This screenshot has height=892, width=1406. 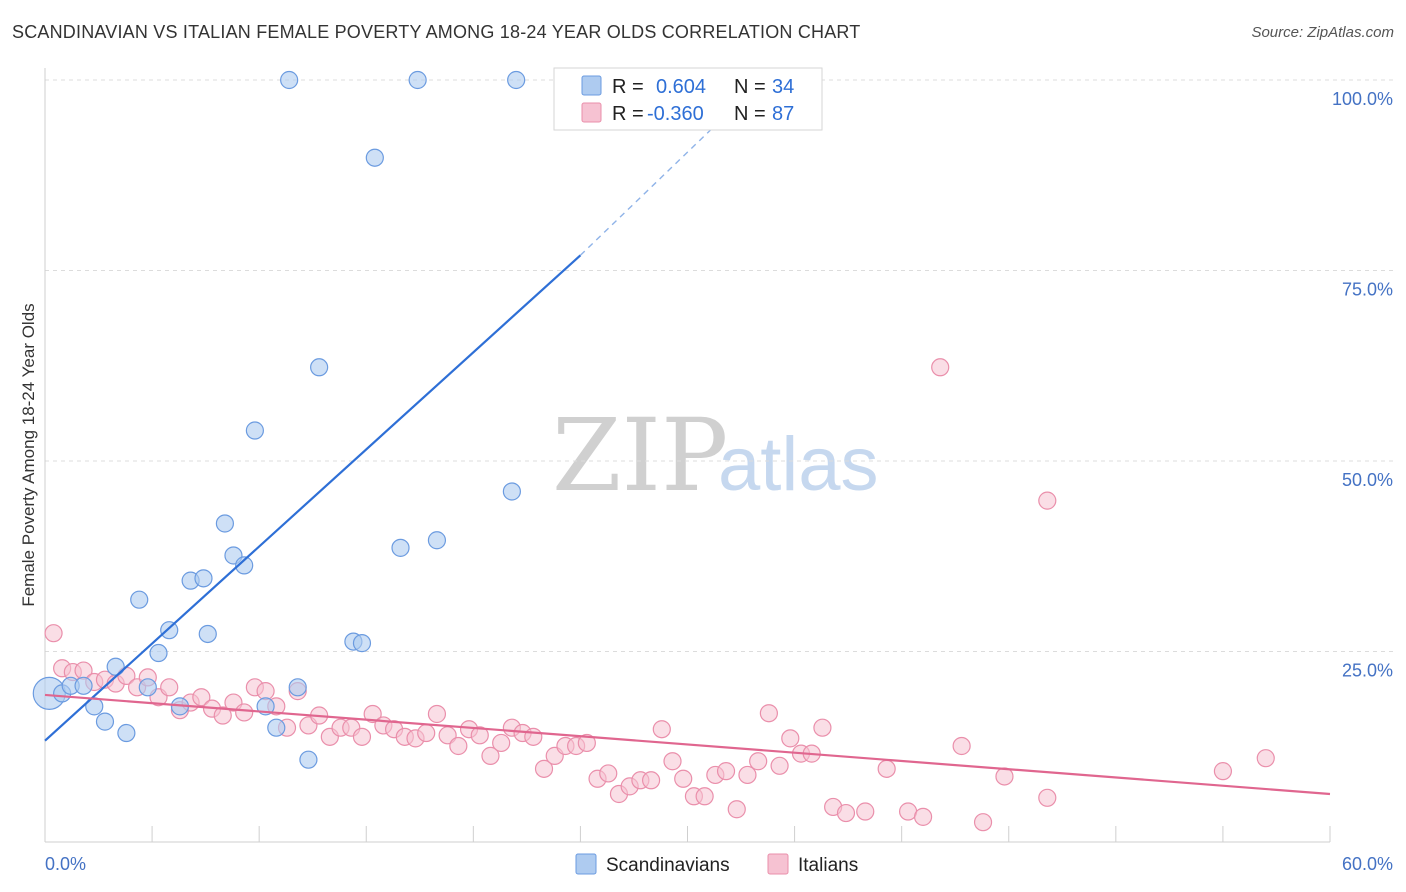 I want to click on y-tick-label: 75.0%, so click(x=1367, y=290).